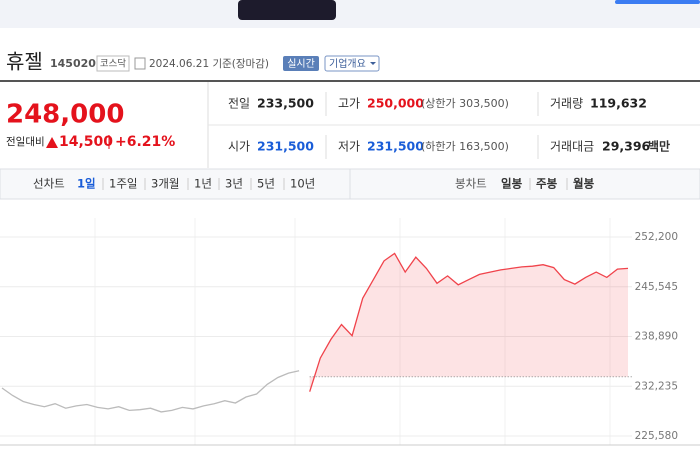  Describe the element at coordinates (86, 142) in the screenshot. I see `change: 14,500` at that location.